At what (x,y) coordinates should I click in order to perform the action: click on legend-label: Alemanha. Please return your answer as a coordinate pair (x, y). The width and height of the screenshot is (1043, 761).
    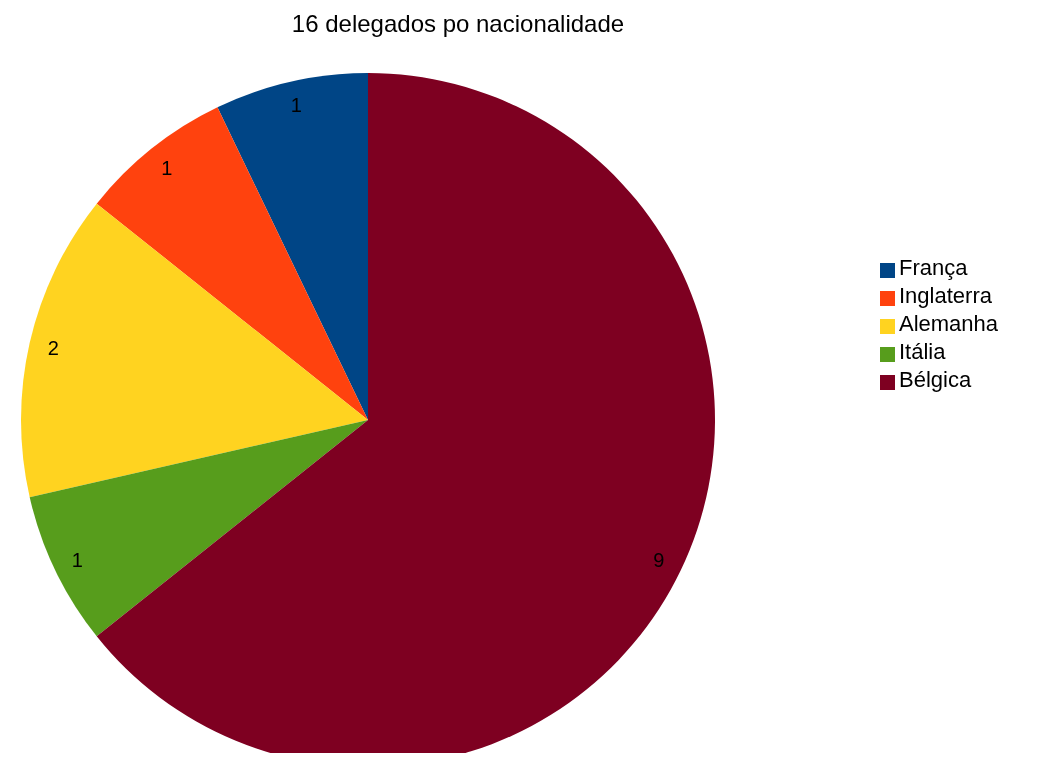
    Looking at the image, I should click on (949, 323).